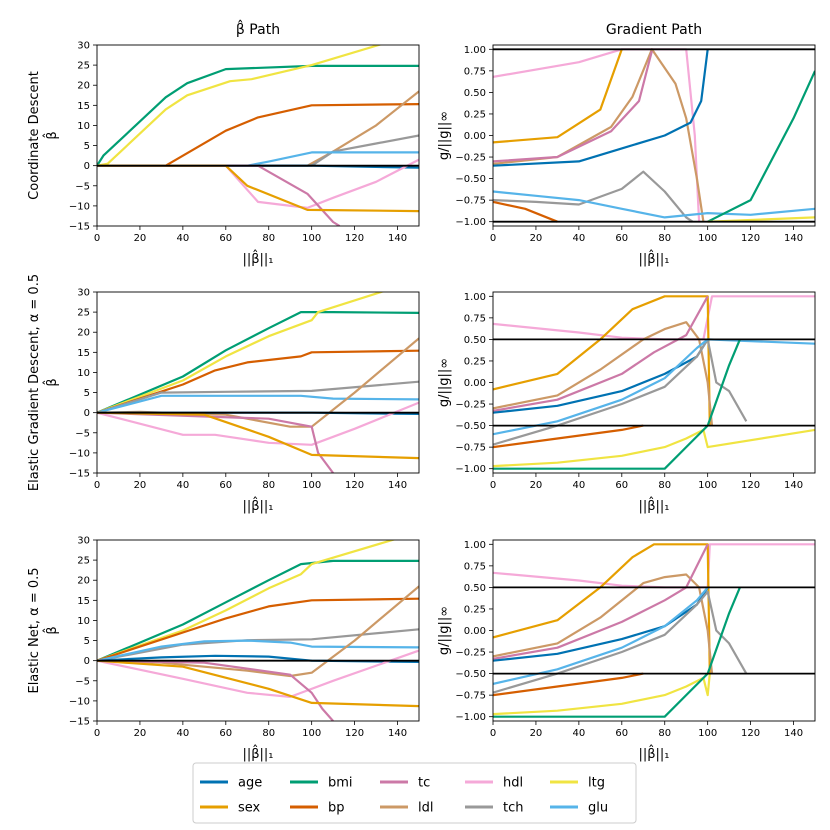 The width and height of the screenshot is (830, 830). What do you see at coordinates (414, 793) in the screenshot?
I see `legend: age bmi tc hdl ltg sex bp ldl tch glu` at bounding box center [414, 793].